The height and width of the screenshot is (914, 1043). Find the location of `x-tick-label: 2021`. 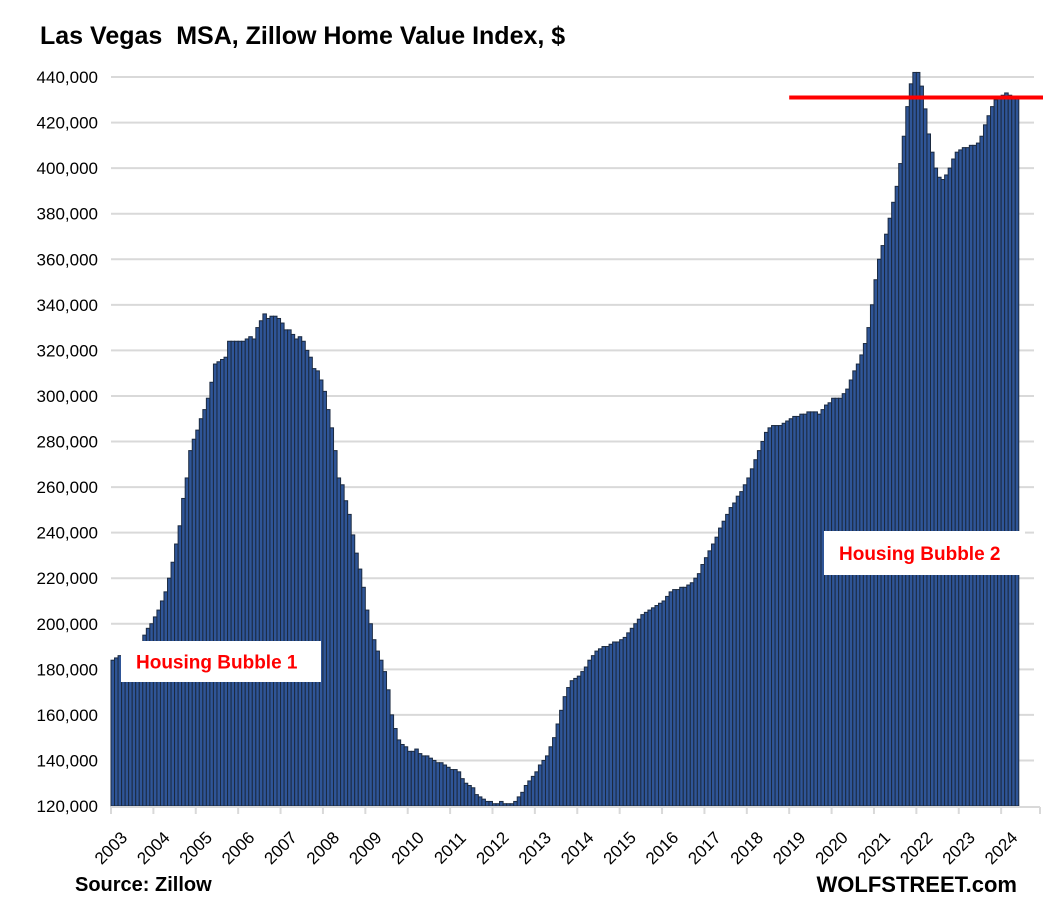

x-tick-label: 2021 is located at coordinates (874, 848).